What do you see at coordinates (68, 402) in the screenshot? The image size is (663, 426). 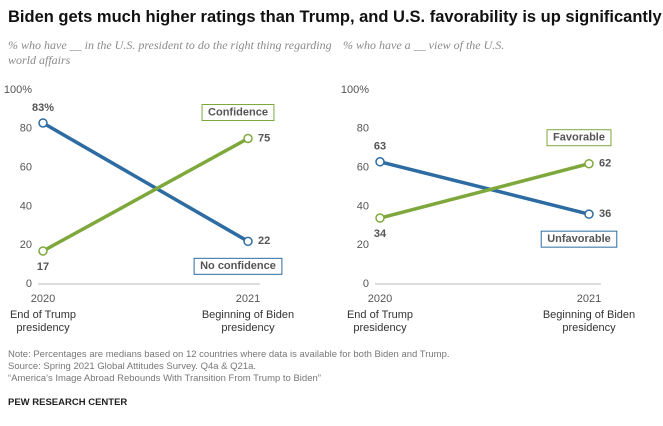 I see `source-org: PEW RESEARCH CENTER` at bounding box center [68, 402].